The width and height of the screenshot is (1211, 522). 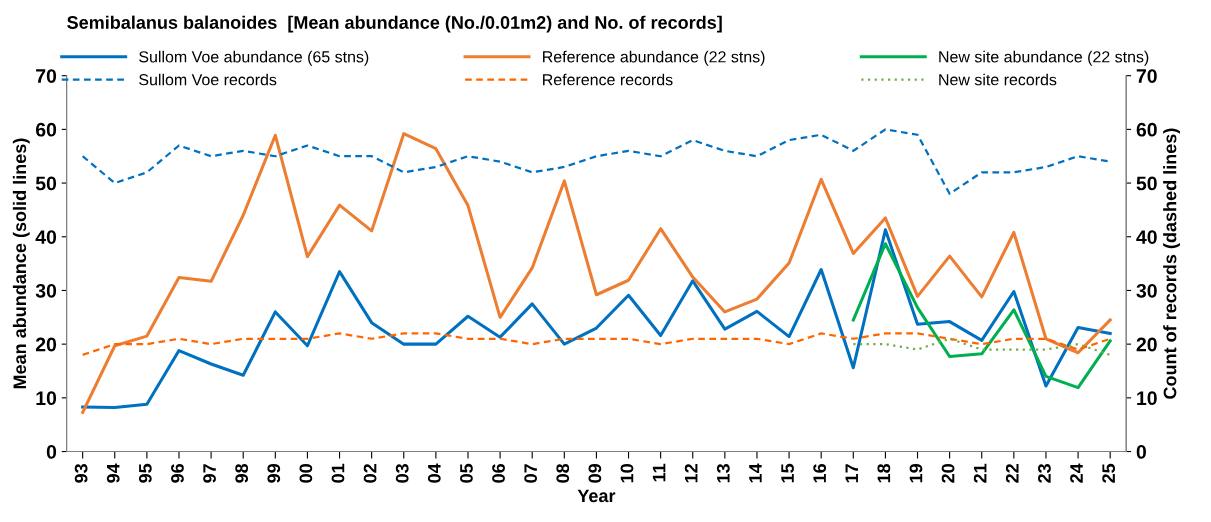 I want to click on y-tick-label: 0, so click(x=51, y=452).